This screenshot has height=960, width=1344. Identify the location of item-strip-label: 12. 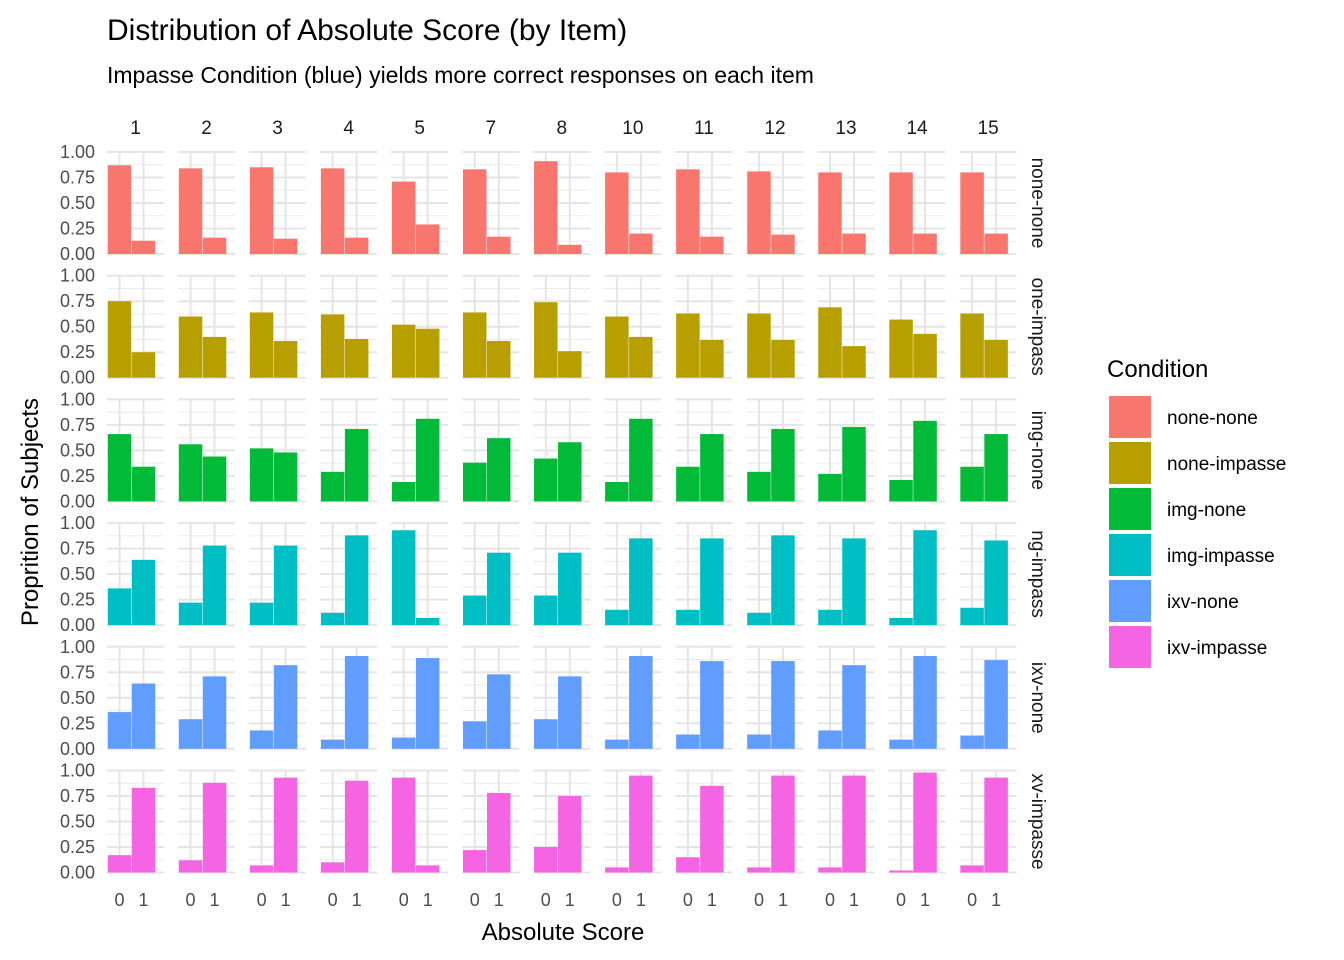
(774, 128).